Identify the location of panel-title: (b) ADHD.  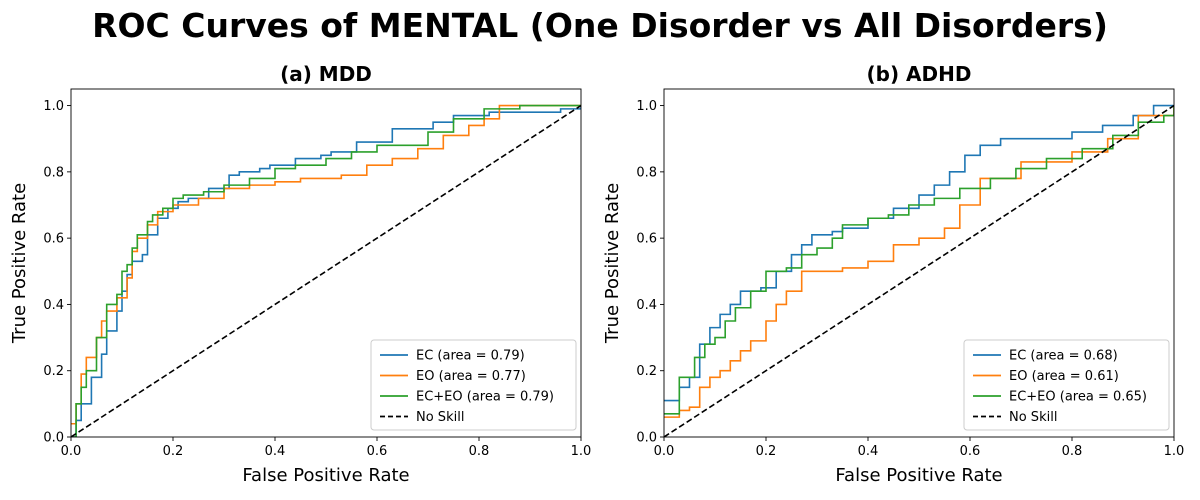
(919, 74).